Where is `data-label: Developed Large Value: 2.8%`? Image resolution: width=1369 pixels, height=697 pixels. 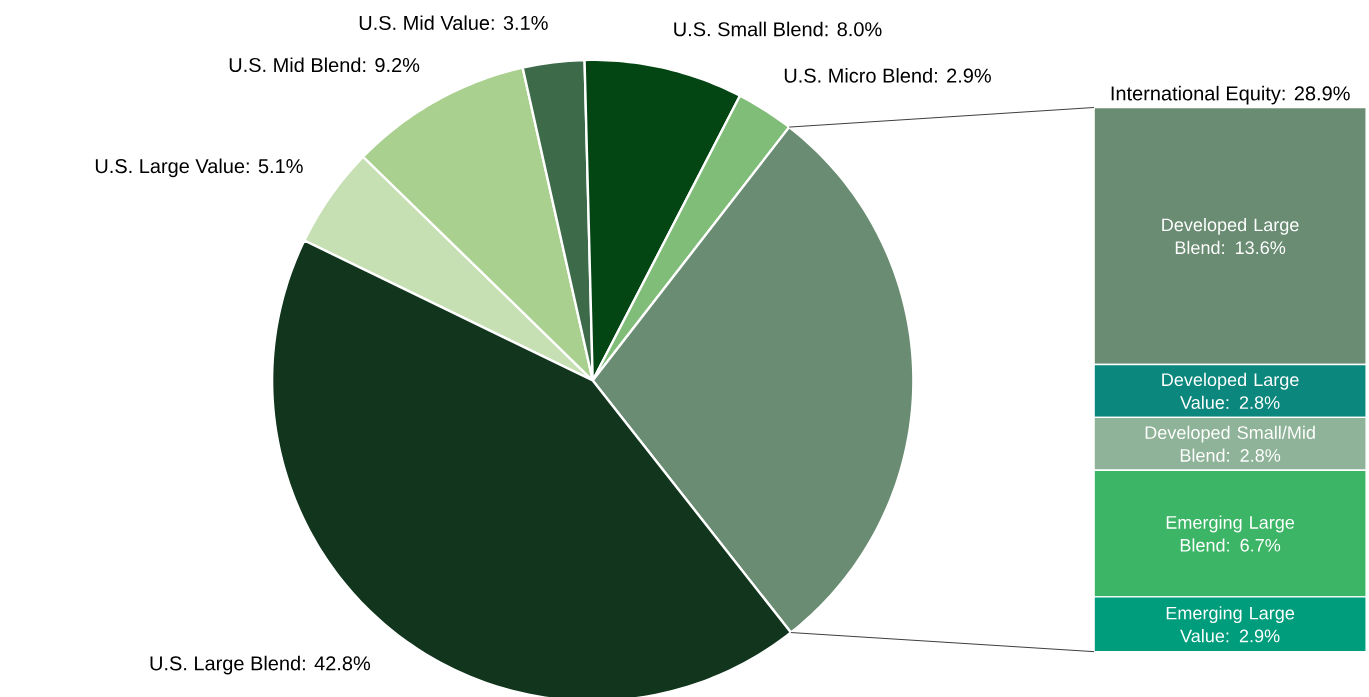
data-label: Developed Large Value: 2.8% is located at coordinates (1230, 390).